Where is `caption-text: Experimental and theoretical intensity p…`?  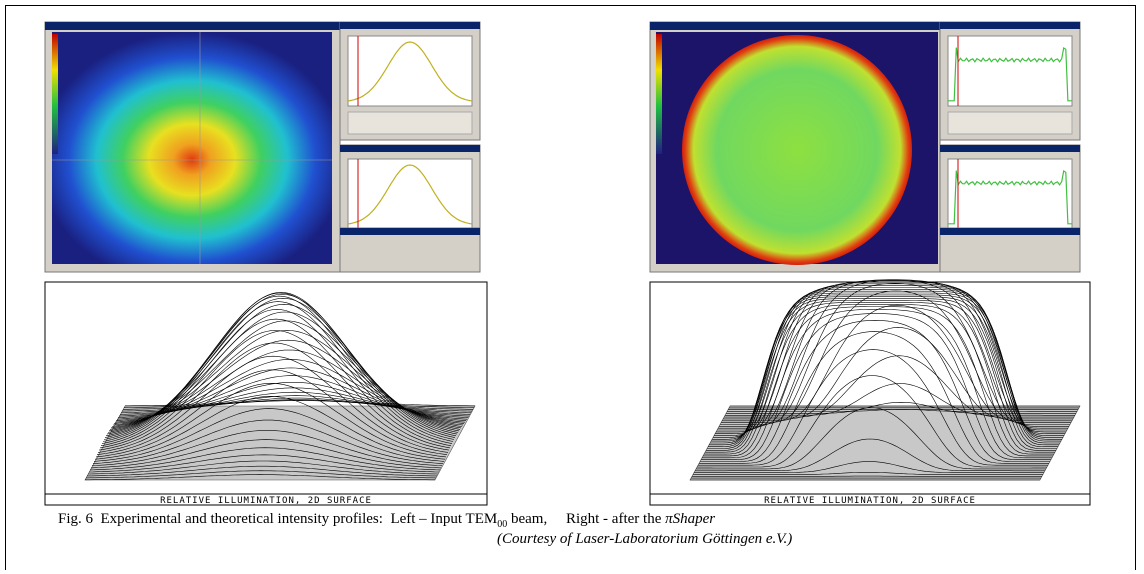 caption-text: Experimental and theoretical intensity p… is located at coordinates (241, 519).